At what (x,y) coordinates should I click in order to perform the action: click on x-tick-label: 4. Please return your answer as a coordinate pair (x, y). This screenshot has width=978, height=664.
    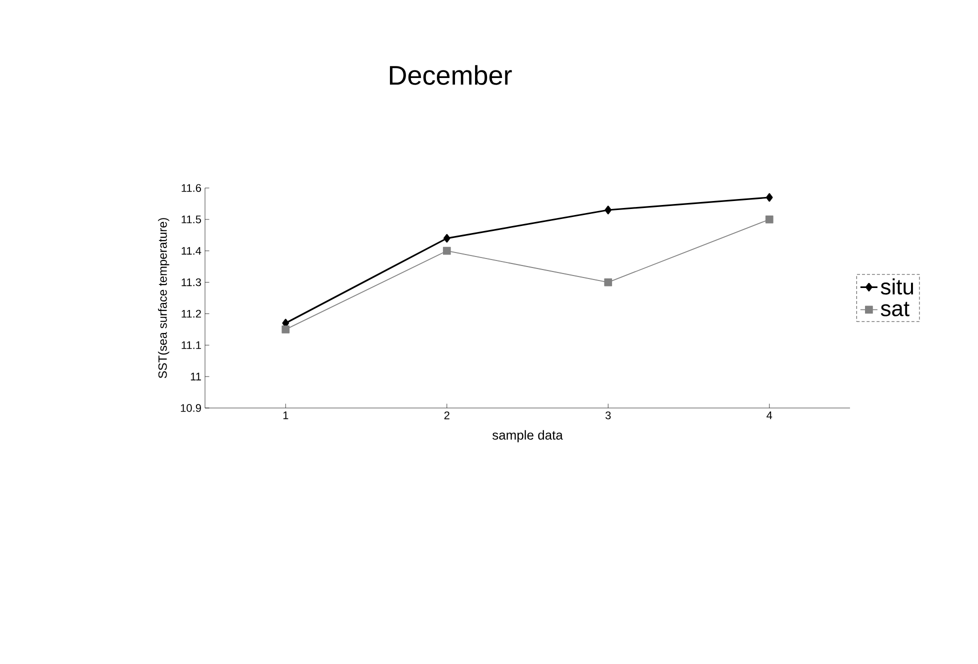
    Looking at the image, I should click on (769, 416).